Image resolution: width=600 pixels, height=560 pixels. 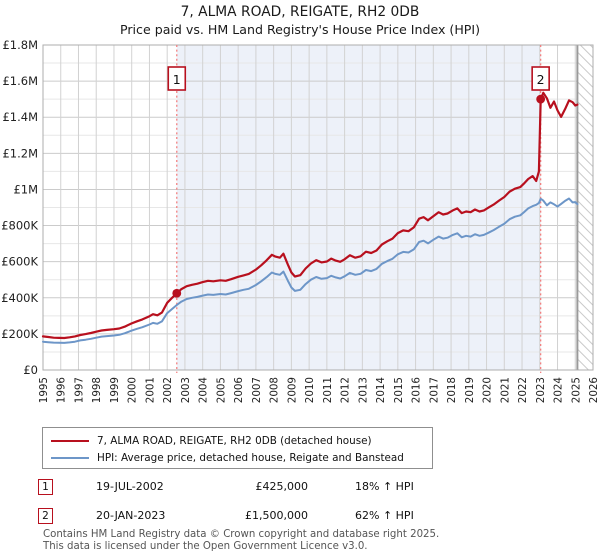 I want to click on x-tick-label: 2008, so click(x=275, y=390).